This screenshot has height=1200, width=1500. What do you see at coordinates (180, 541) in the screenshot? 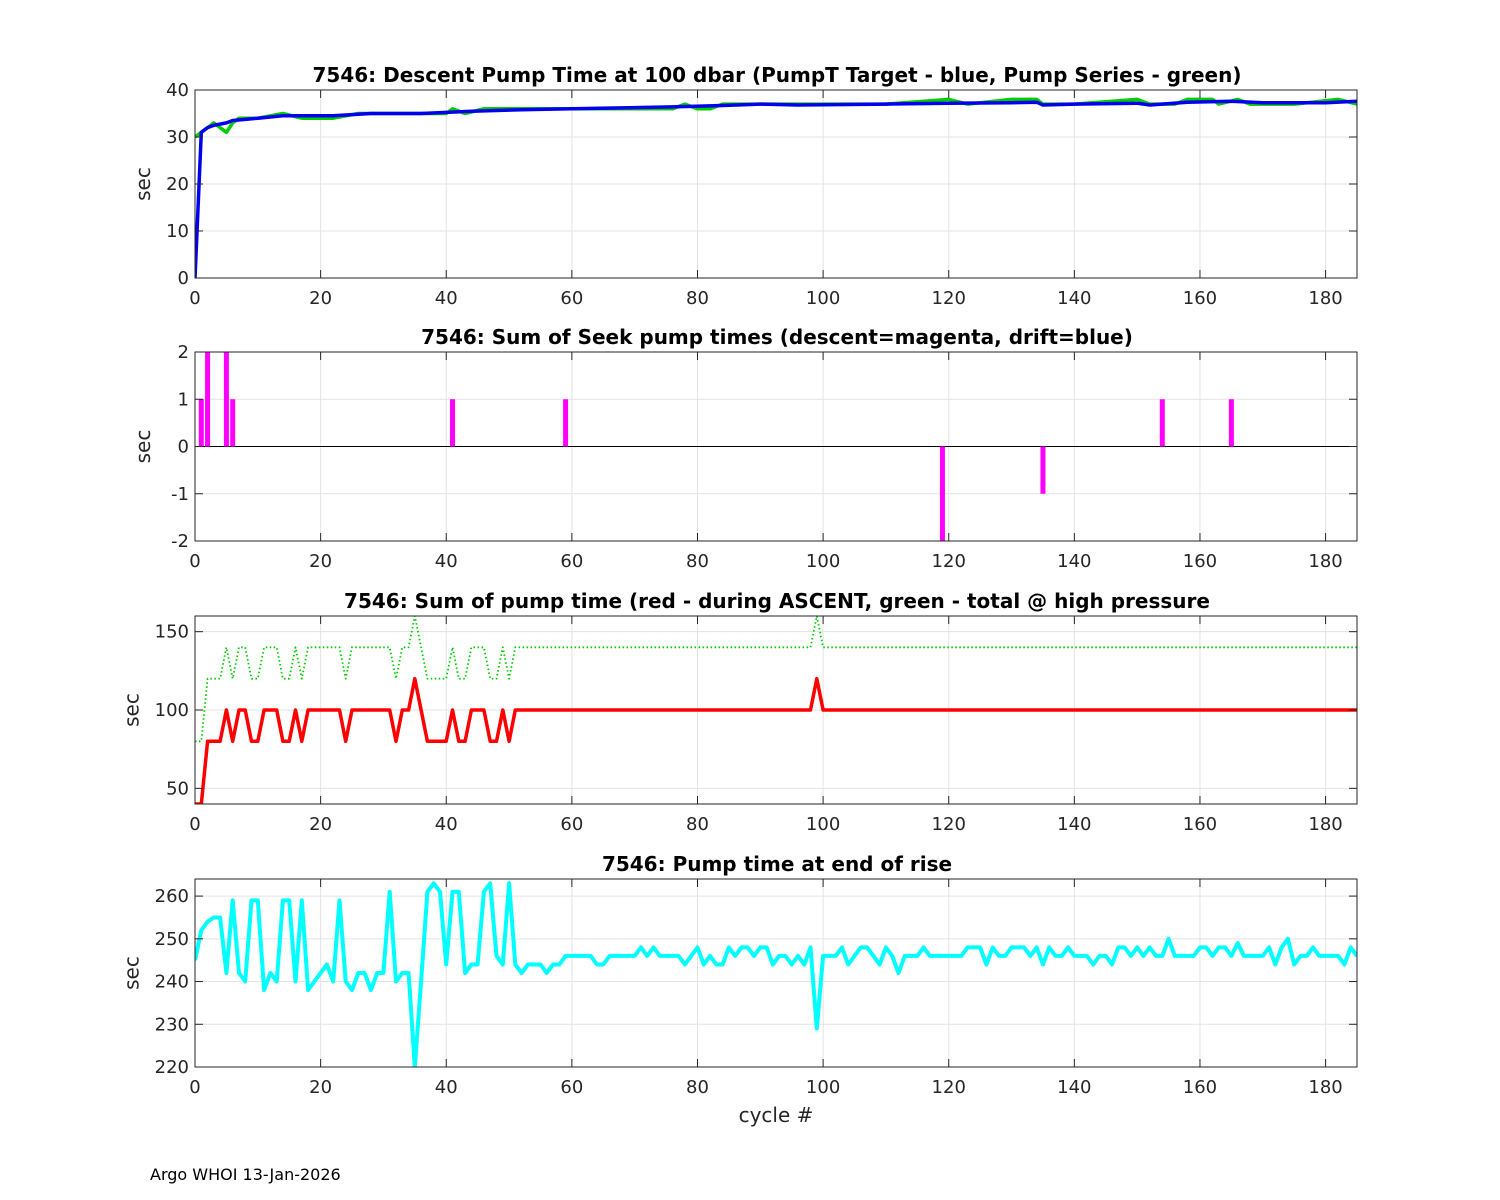
I see `y-tick-label: -2` at bounding box center [180, 541].